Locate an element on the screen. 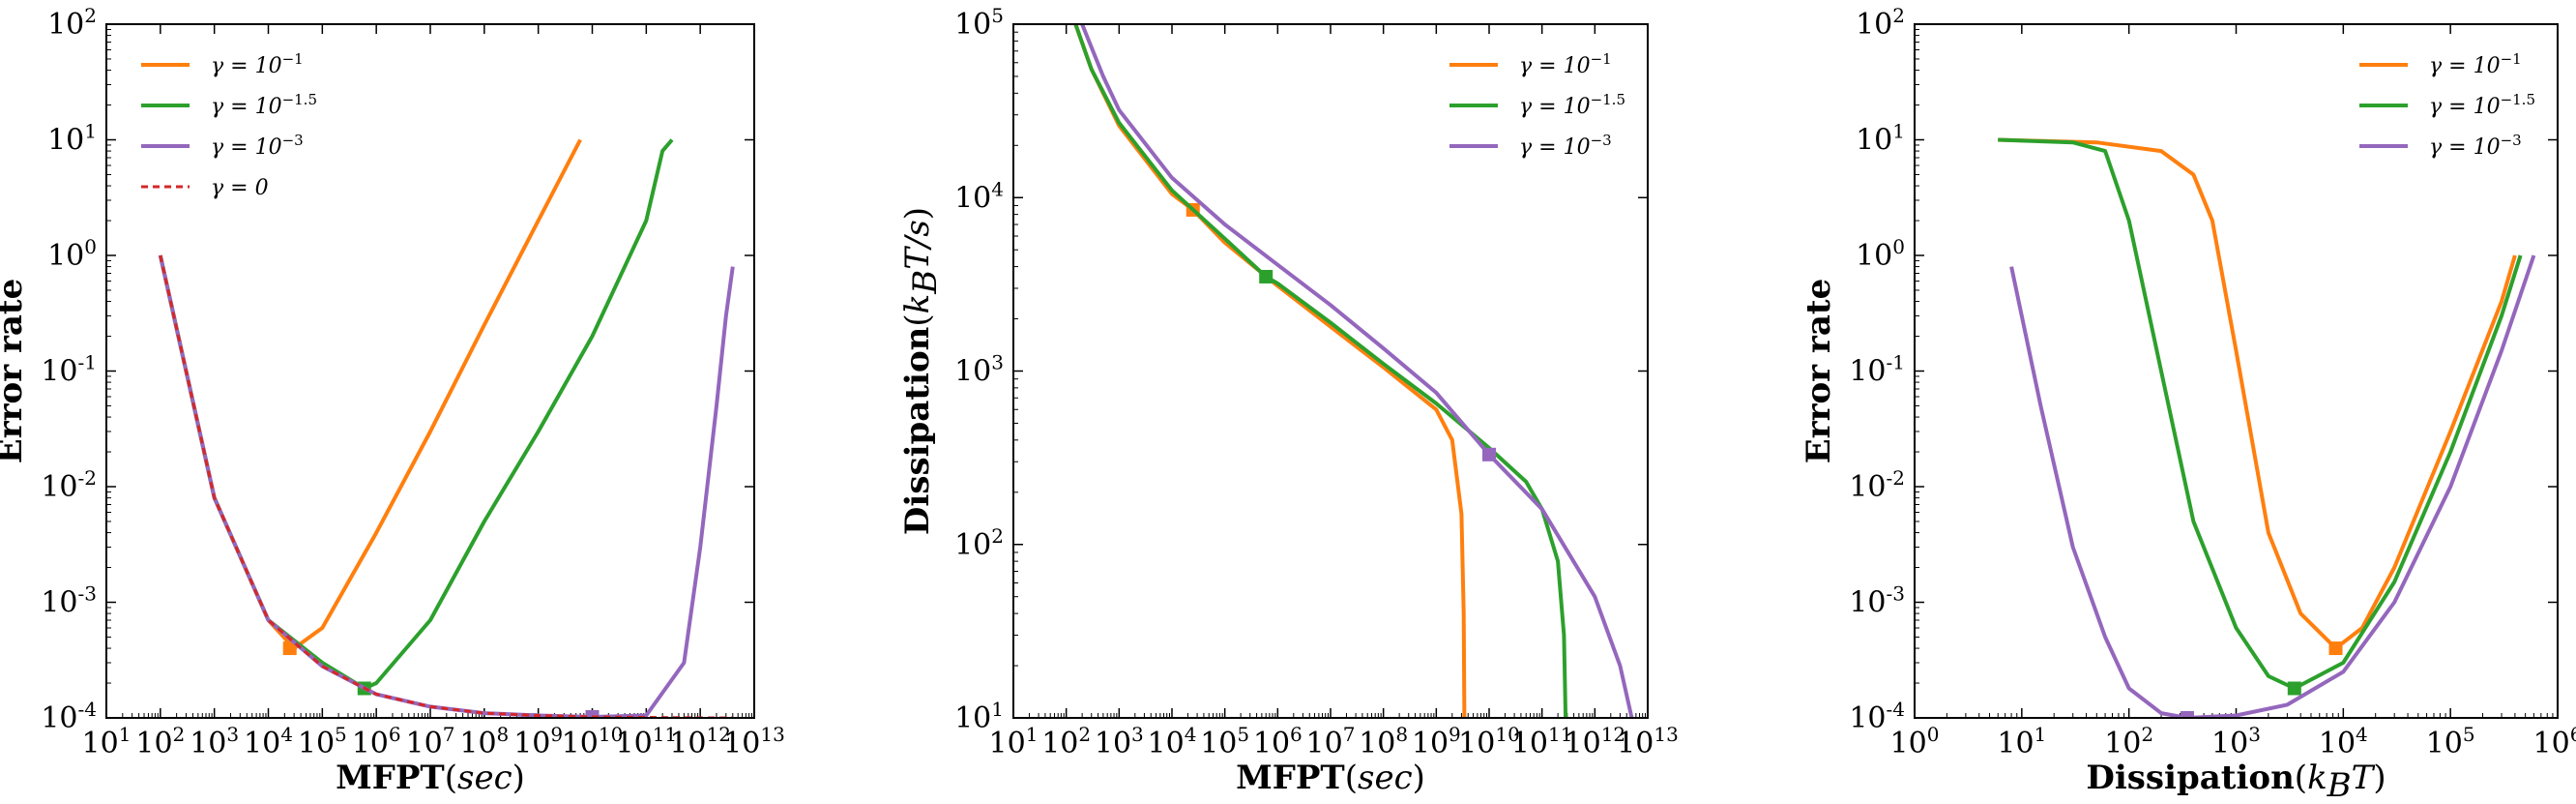  x-tick-label: 10¹¹ is located at coordinates (1542, 741).